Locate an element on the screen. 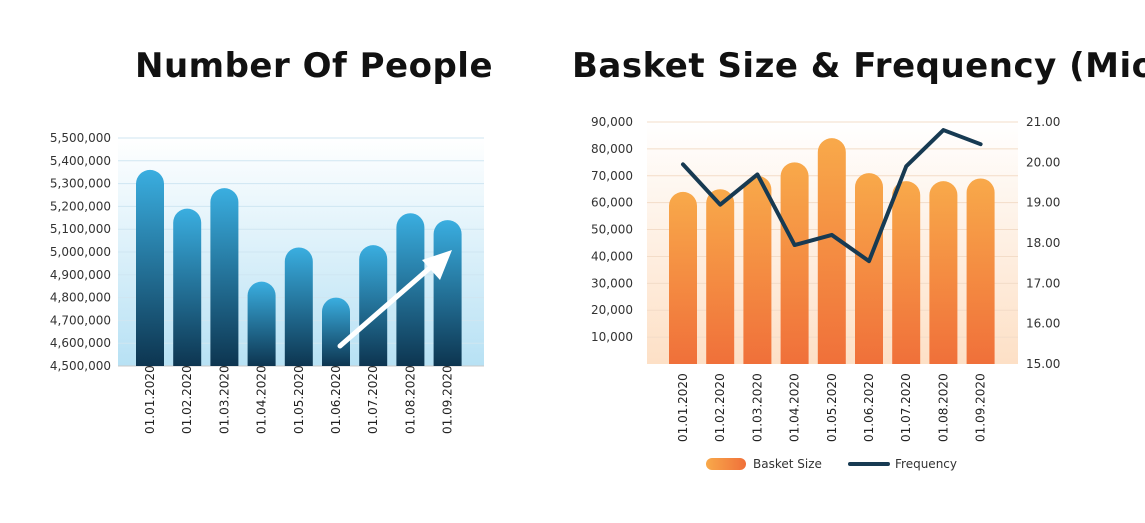 The image size is (1145, 523). basket-y-tick: 80,000 is located at coordinates (612, 149).